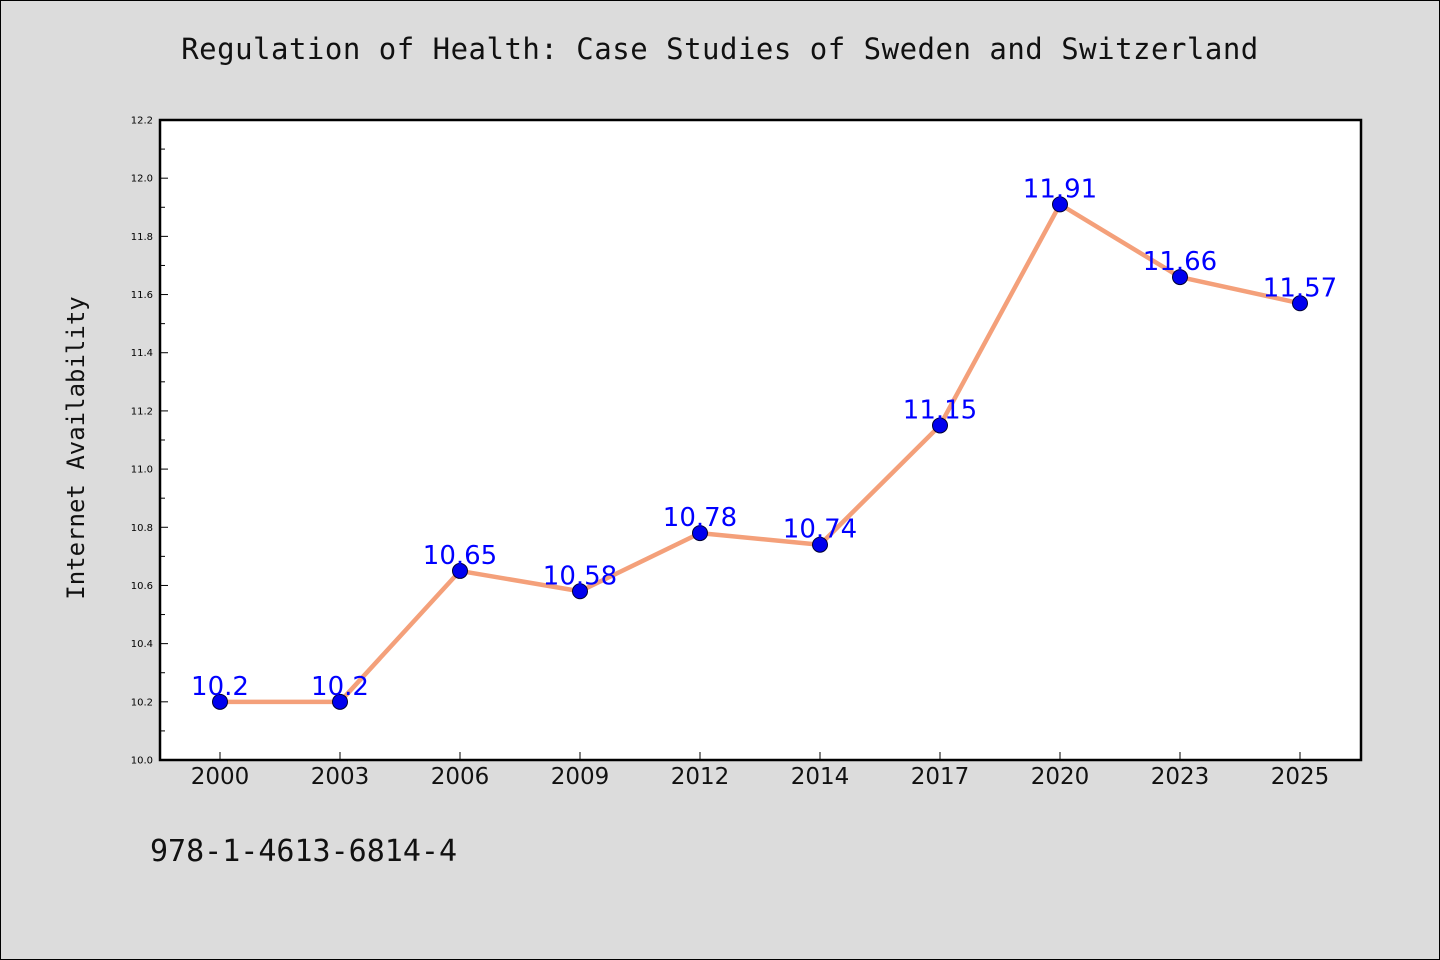  I want to click on y-tick-label: 12.0, so click(142, 179).